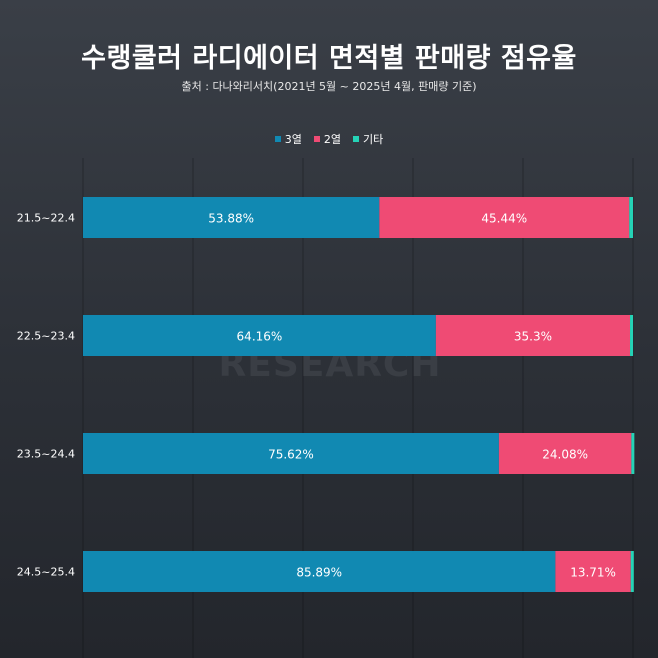 The image size is (658, 658). Describe the element at coordinates (277, 139) in the screenshot. I see `legend-swatch-3row` at that location.